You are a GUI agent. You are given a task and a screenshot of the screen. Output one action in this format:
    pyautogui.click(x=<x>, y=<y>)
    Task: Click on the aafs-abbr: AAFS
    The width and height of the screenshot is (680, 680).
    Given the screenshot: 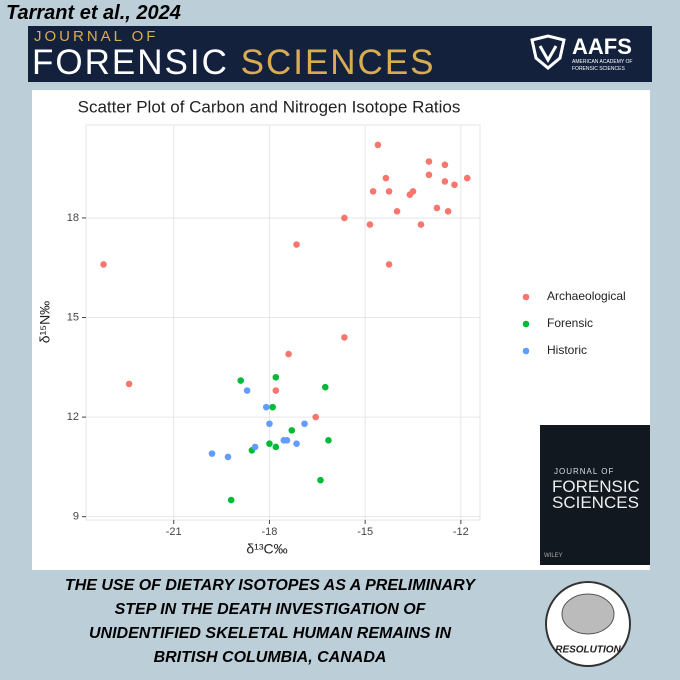 What is the action you would take?
    pyautogui.click(x=602, y=46)
    